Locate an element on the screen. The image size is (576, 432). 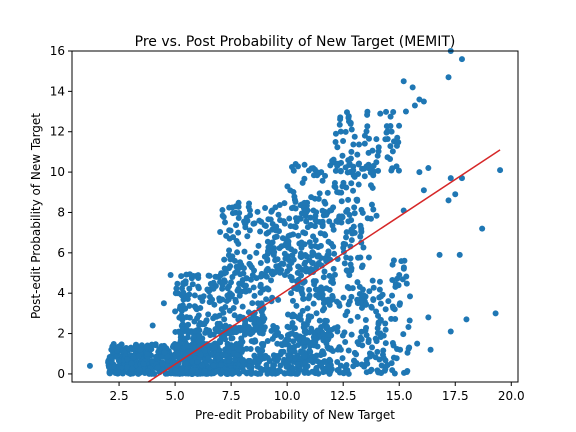
y-tick-label: 2 is located at coordinates (61, 334).